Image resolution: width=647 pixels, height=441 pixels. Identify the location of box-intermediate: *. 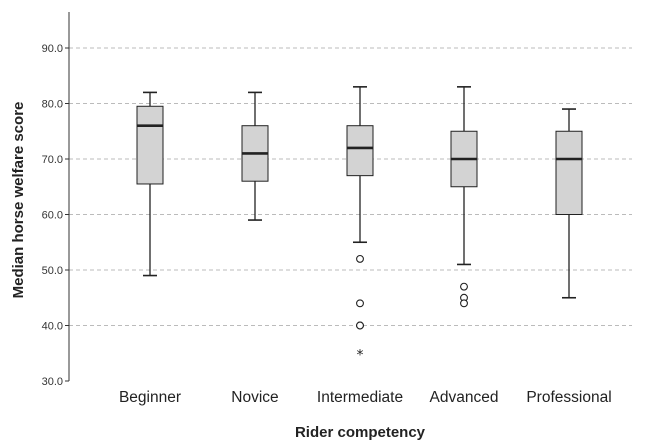
(360, 224).